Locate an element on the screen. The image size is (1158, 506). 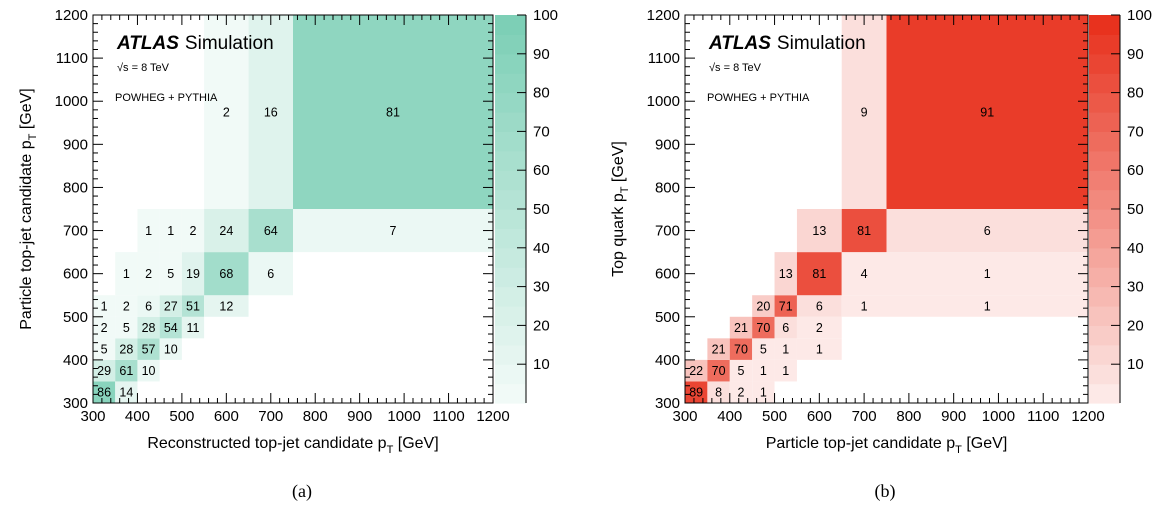
generator-label: POWHEG + PYTHIA is located at coordinates (166, 98).